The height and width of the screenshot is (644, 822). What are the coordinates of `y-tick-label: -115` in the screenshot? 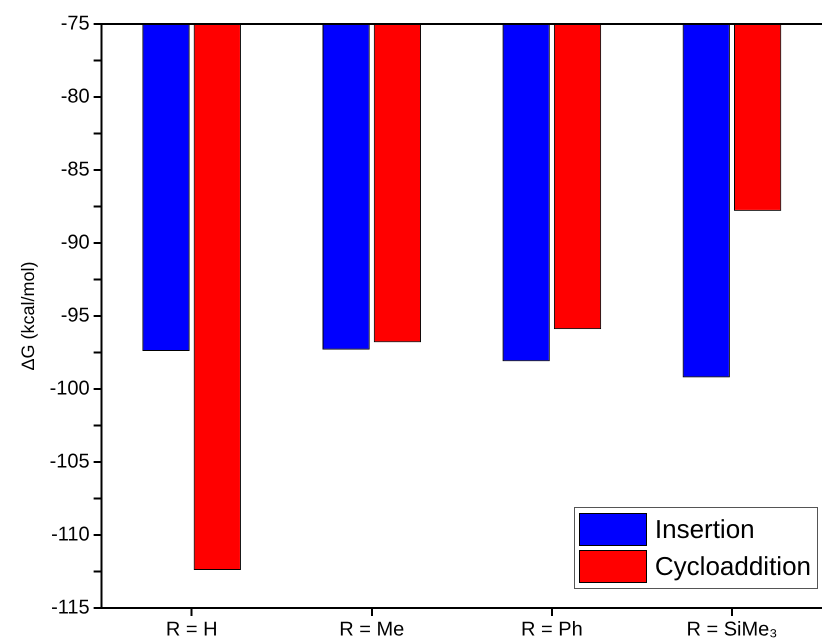 It's located at (70, 607).